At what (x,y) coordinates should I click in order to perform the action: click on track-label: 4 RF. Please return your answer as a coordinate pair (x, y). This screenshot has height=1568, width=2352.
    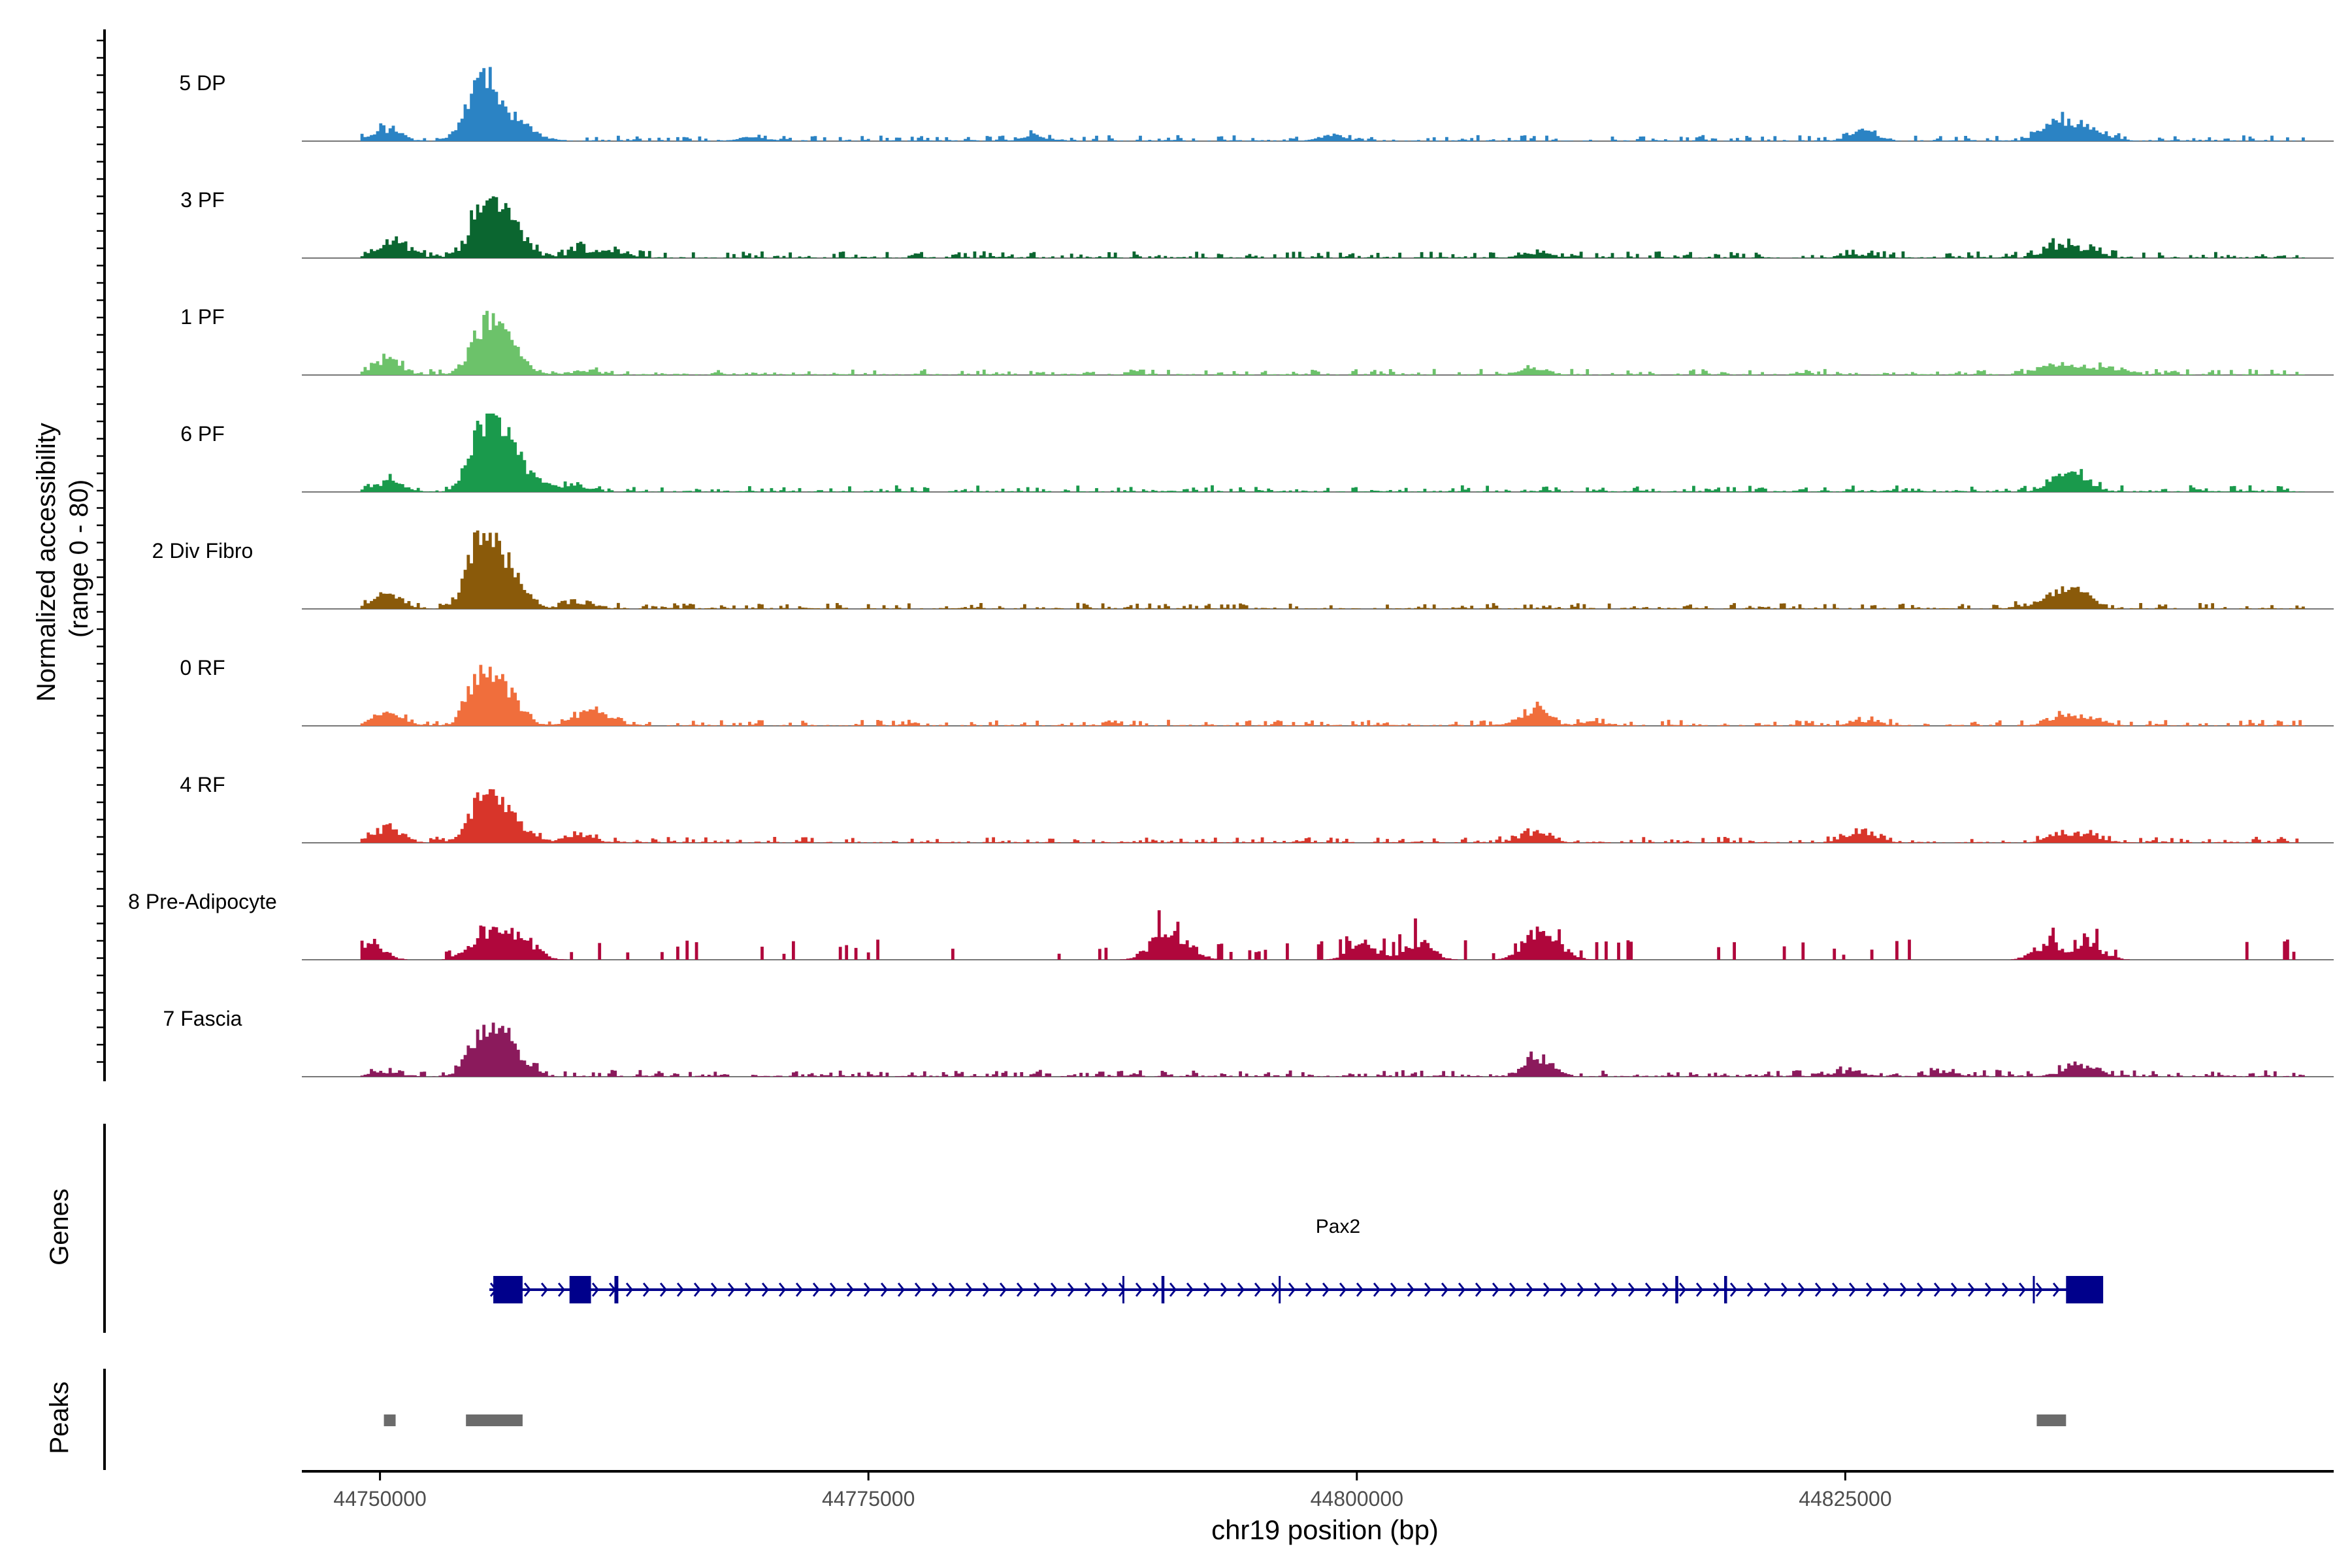
    Looking at the image, I should click on (202, 784).